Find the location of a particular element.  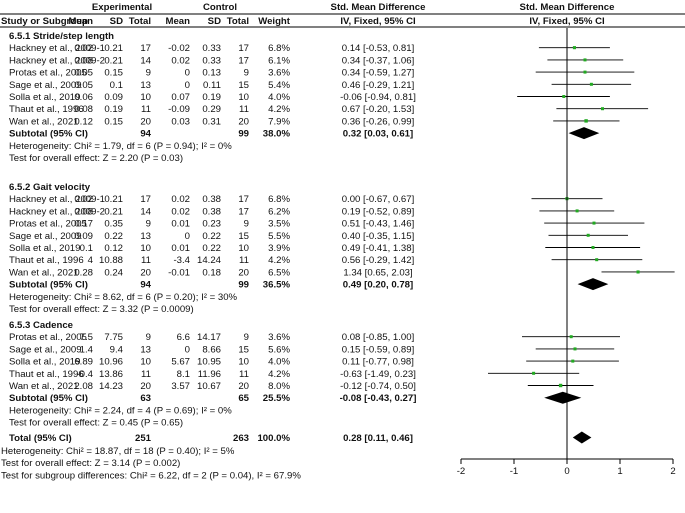

exp-sd: 0.09 is located at coordinates (113, 97).